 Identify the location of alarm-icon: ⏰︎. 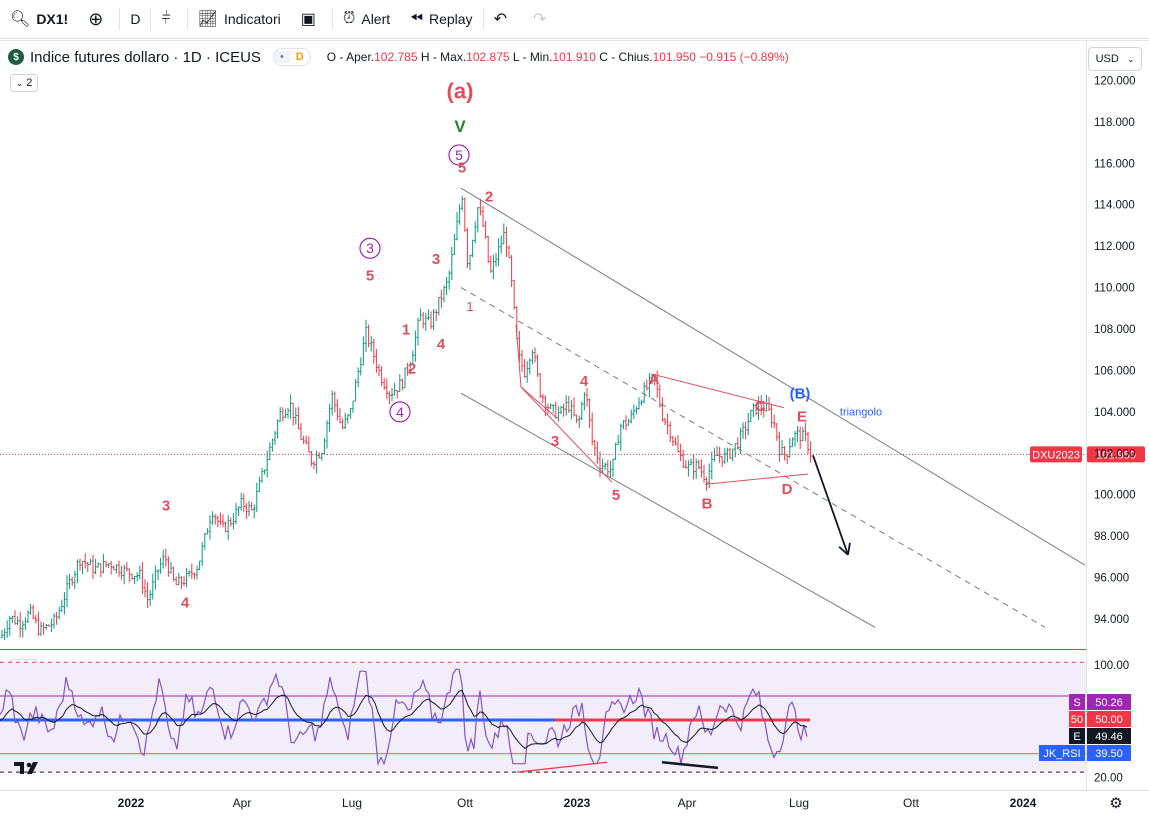
(349, 18).